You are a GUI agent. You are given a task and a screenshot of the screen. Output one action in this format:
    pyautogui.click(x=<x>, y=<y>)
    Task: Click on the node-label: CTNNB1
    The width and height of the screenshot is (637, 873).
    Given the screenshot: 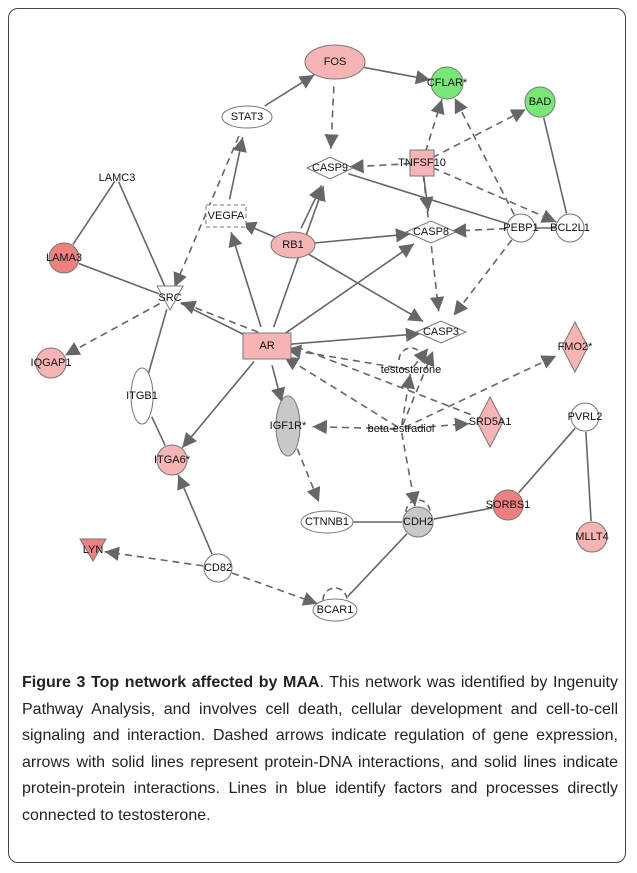 What is the action you would take?
    pyautogui.click(x=327, y=522)
    